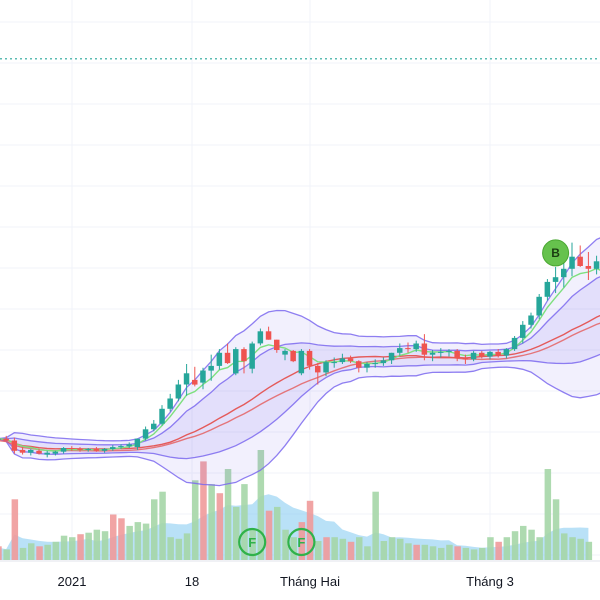  Describe the element at coordinates (490, 581) in the screenshot. I see `x-tick-label: Tháng 3` at that location.